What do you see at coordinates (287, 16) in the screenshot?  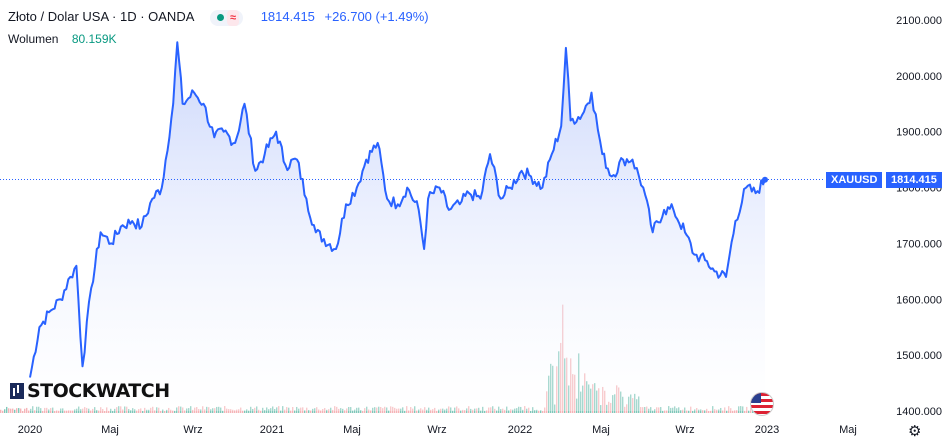 I see `header-price: 1814.415` at bounding box center [287, 16].